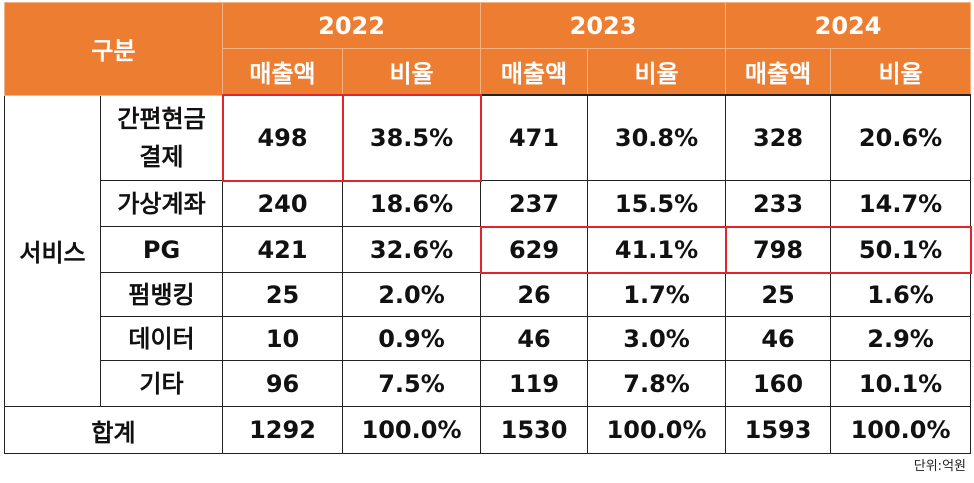 The height and width of the screenshot is (483, 974). I want to click on value-cell: 629, so click(534, 249).